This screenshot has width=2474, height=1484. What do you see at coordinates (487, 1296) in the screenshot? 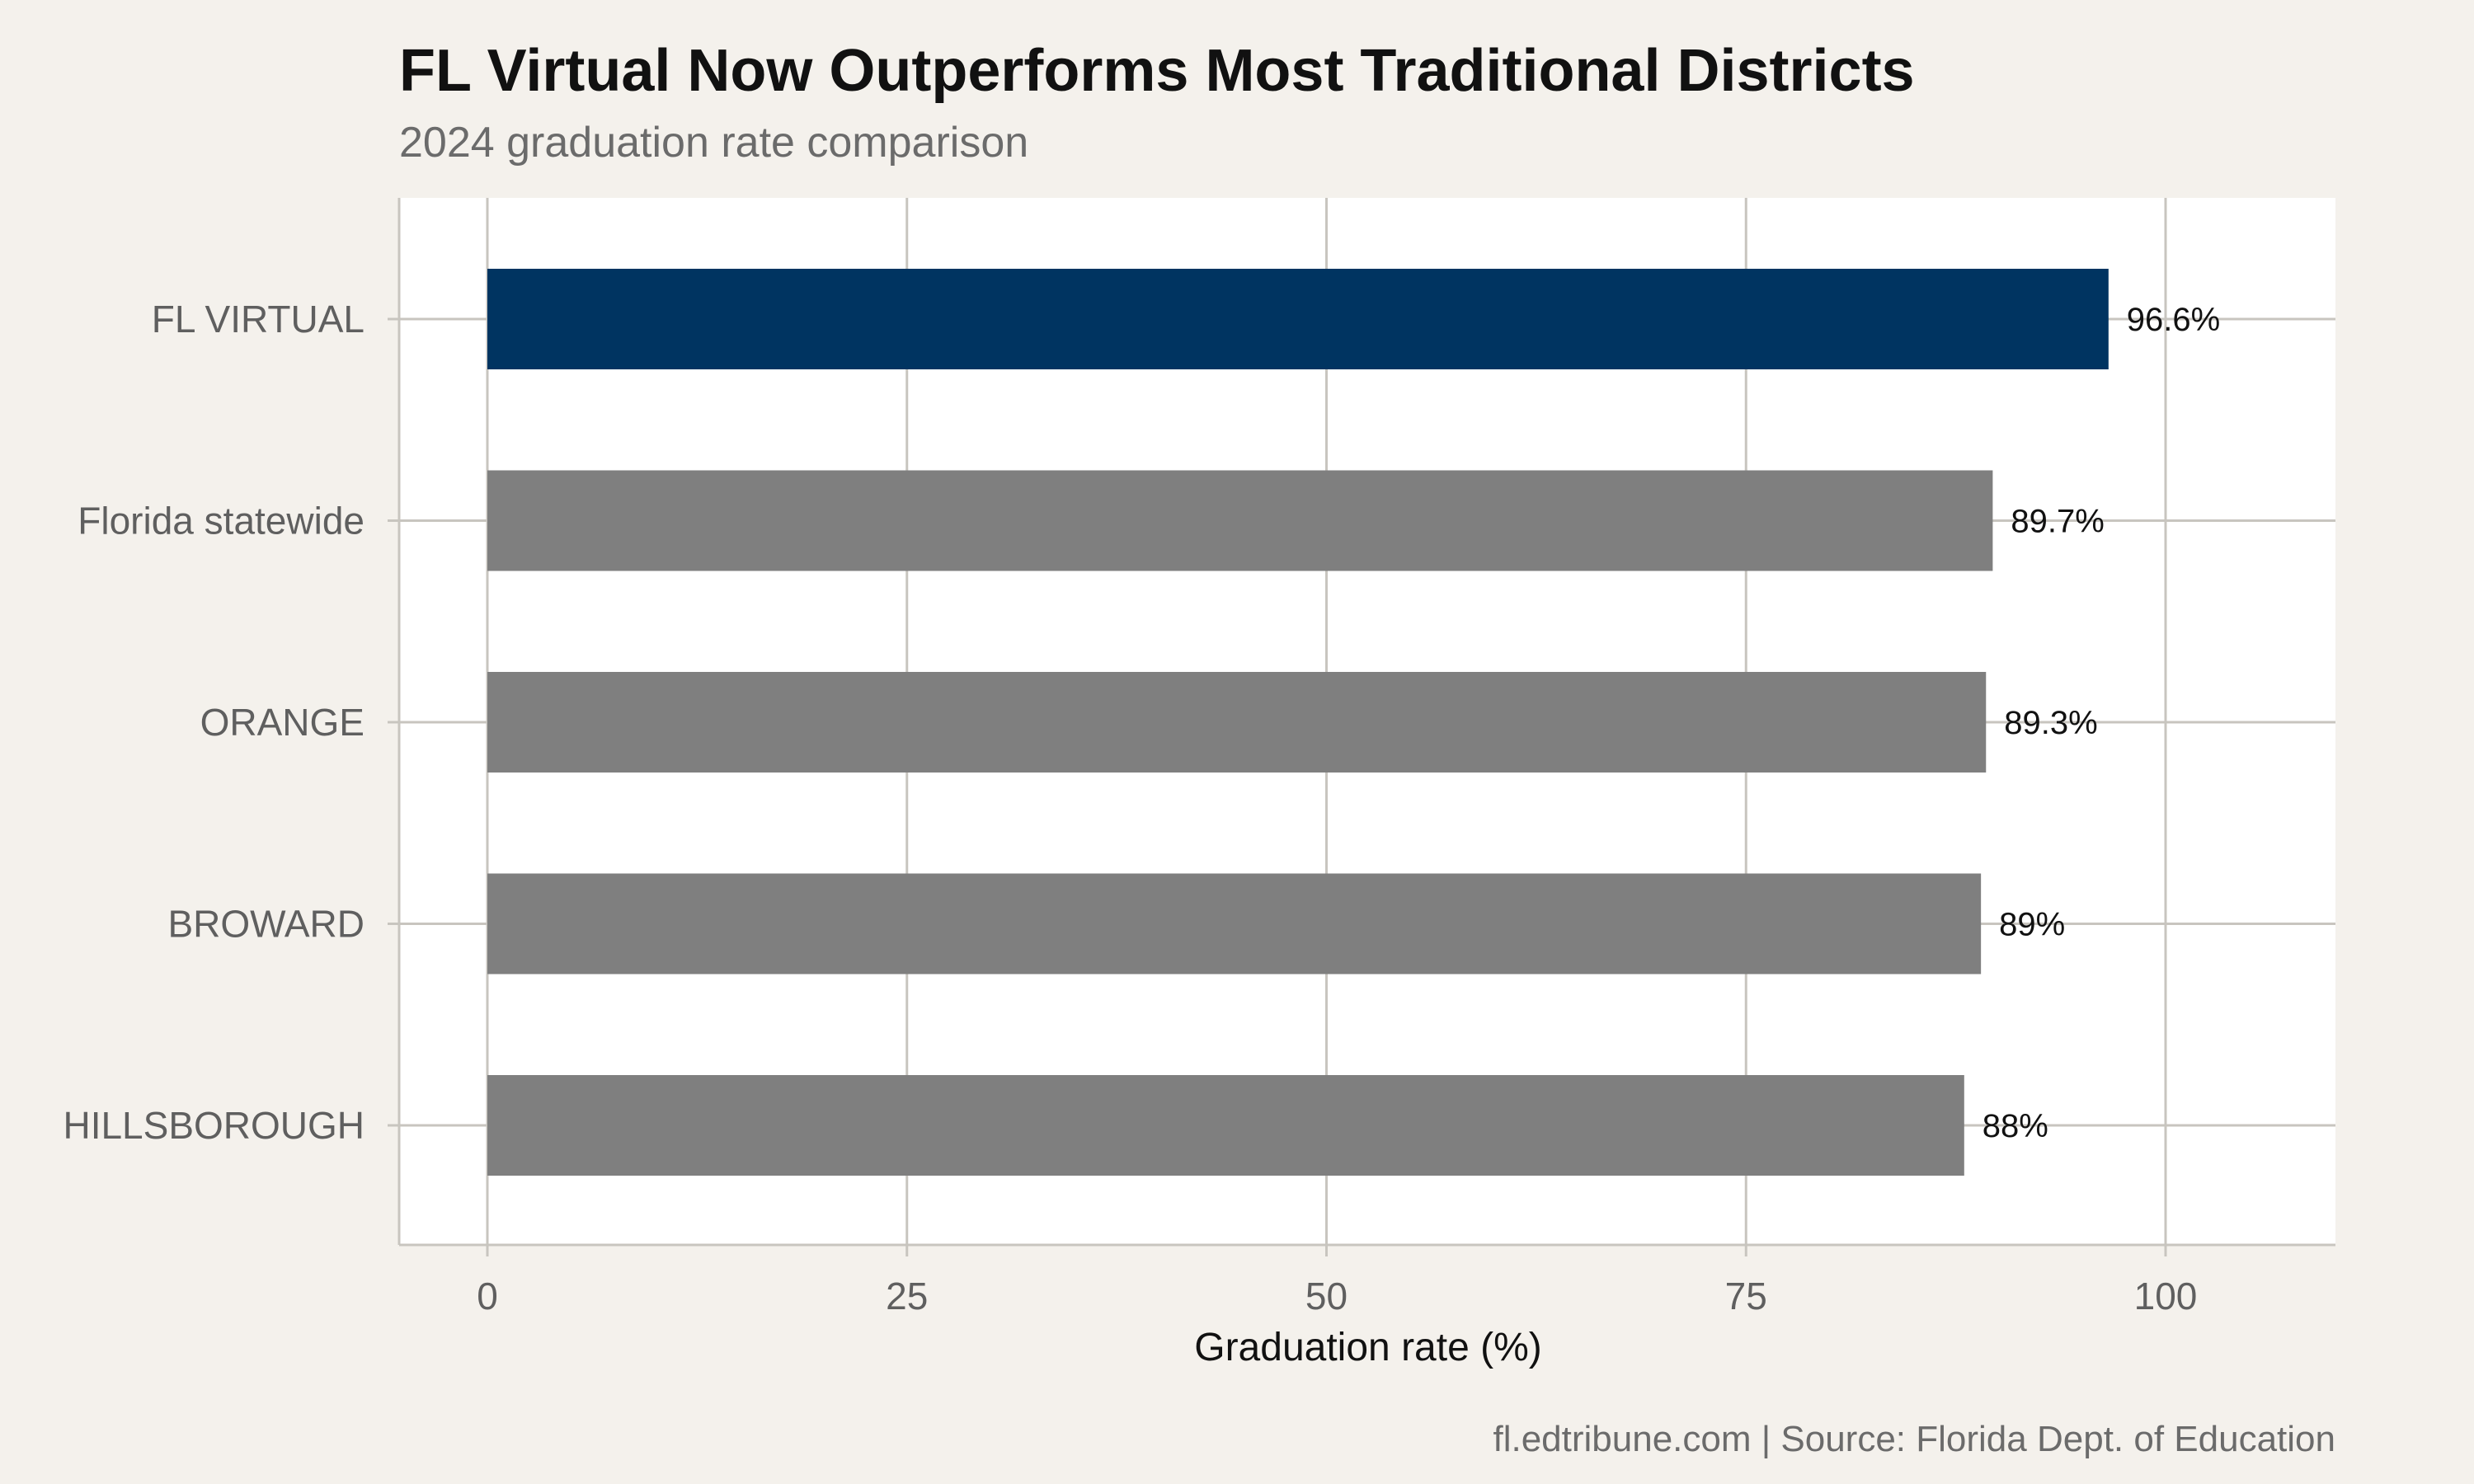
I see `x-tick-label: 0` at bounding box center [487, 1296].